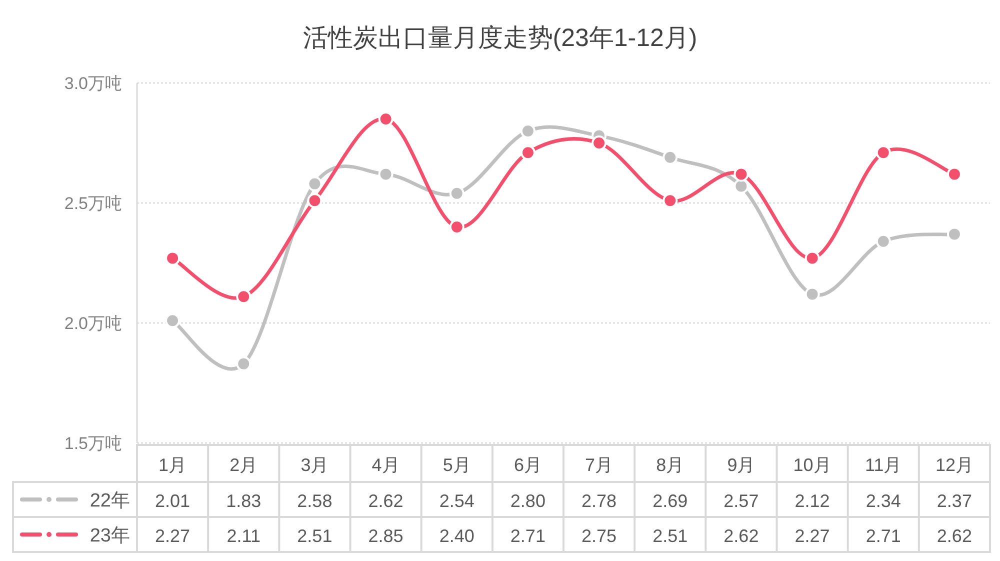 Image resolution: width=1000 pixels, height=561 pixels. What do you see at coordinates (93, 443) in the screenshot?
I see `y-tick-label: 1.5万吨` at bounding box center [93, 443].